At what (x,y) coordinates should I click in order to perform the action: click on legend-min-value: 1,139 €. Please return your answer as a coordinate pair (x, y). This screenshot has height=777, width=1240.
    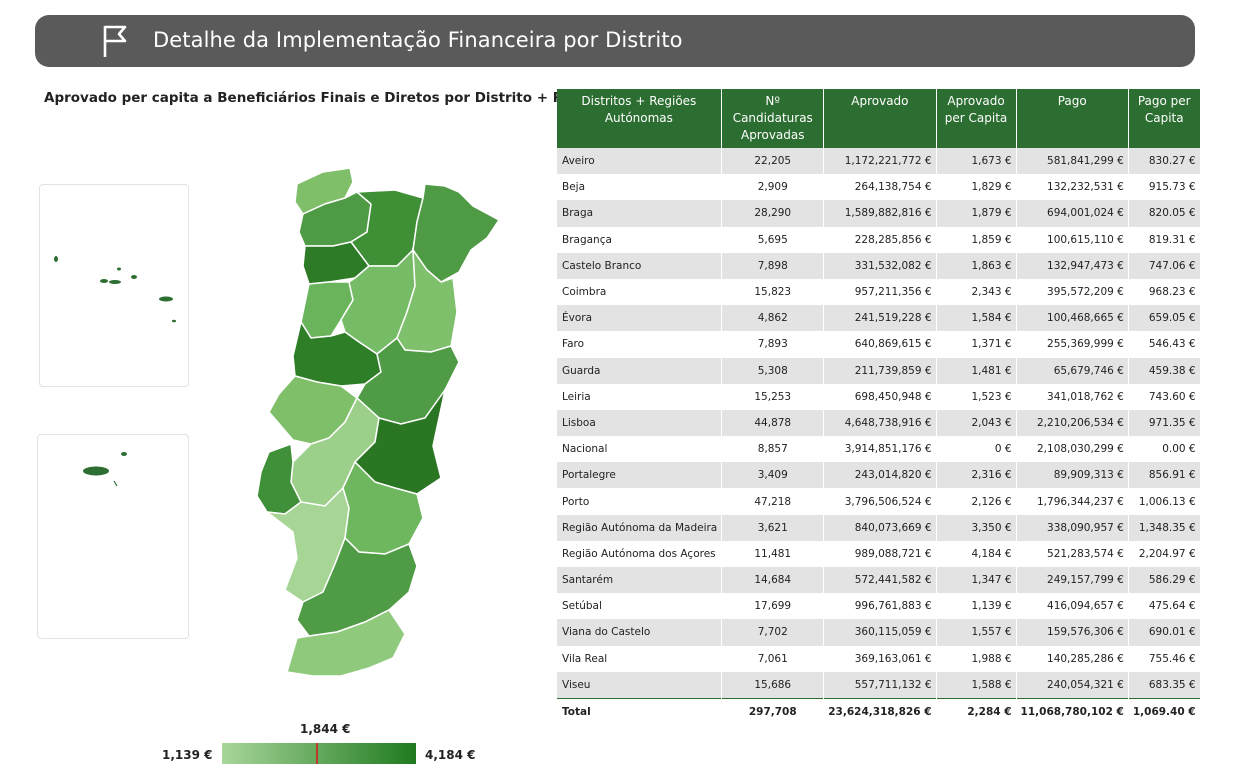
    Looking at the image, I should click on (187, 755).